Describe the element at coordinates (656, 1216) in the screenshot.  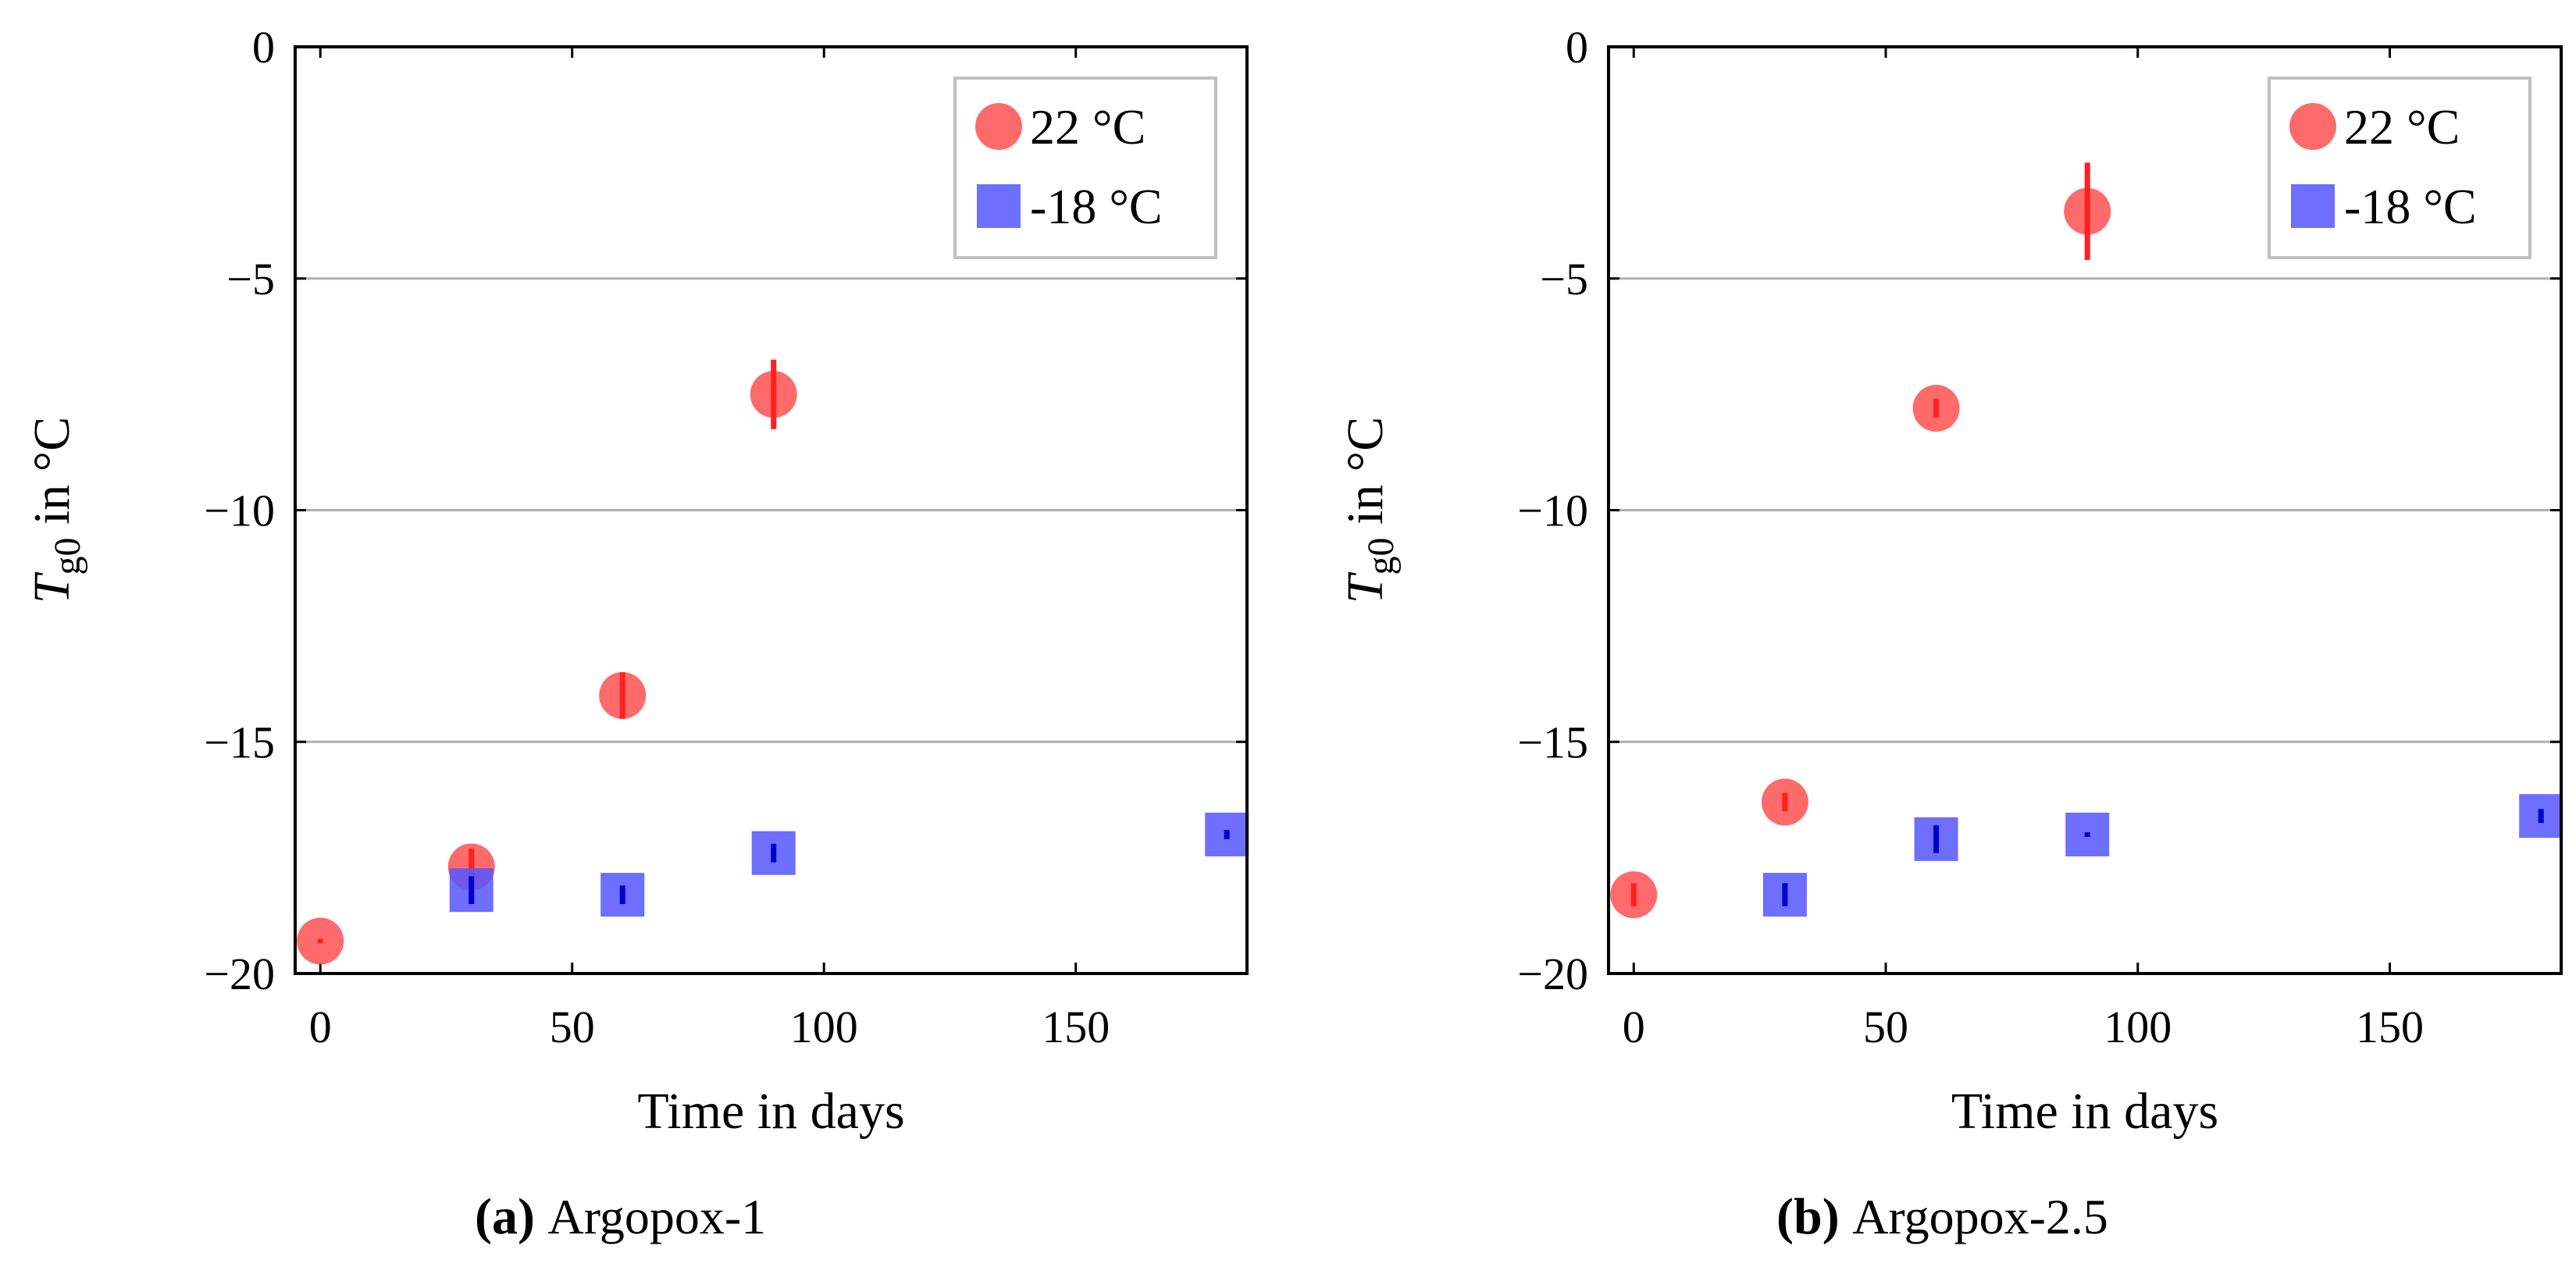
I see `caption-text: Argopox-1` at that location.